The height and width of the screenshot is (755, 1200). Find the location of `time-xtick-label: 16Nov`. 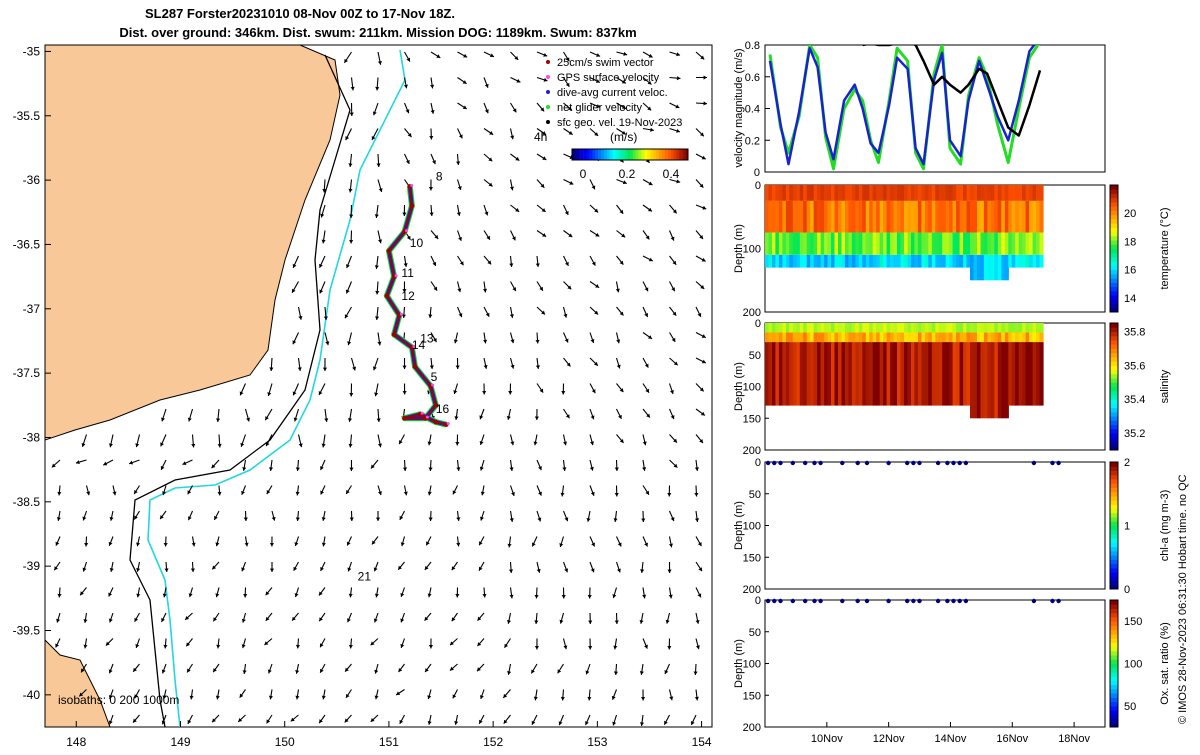

time-xtick-label: 16Nov is located at coordinates (1012, 739).